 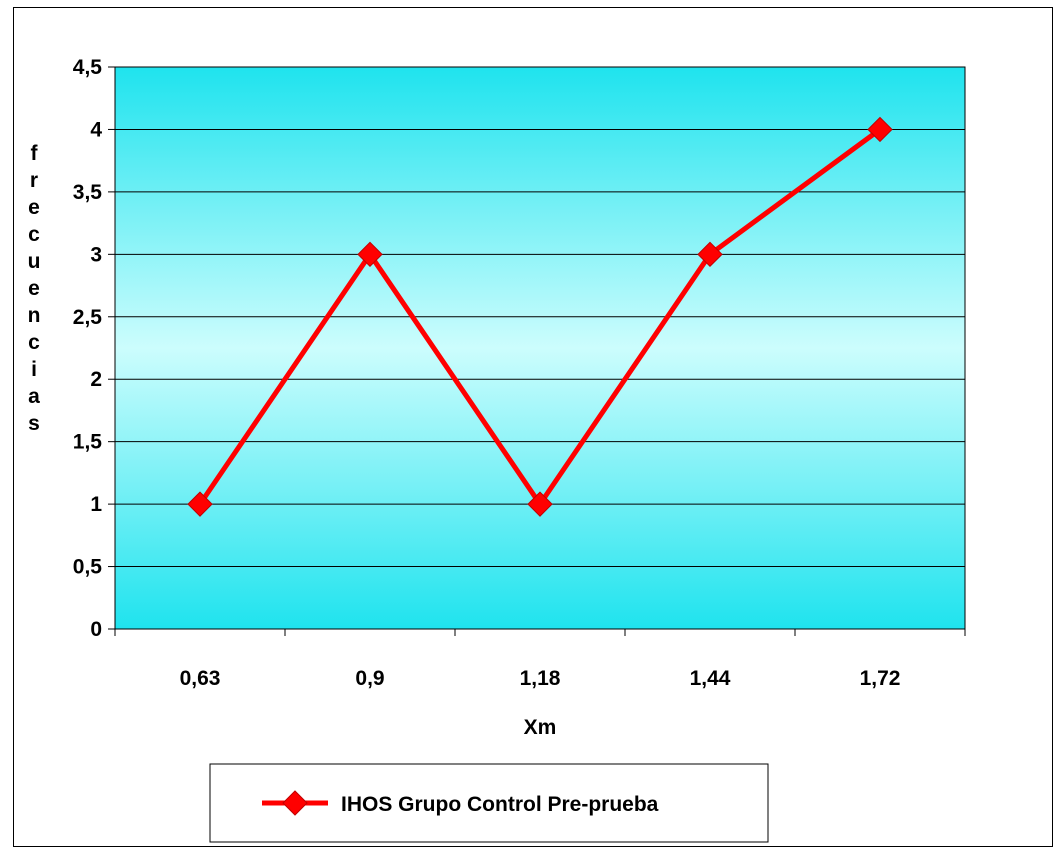 What do you see at coordinates (34, 180) in the screenshot?
I see `y-axis-title-letter: r` at bounding box center [34, 180].